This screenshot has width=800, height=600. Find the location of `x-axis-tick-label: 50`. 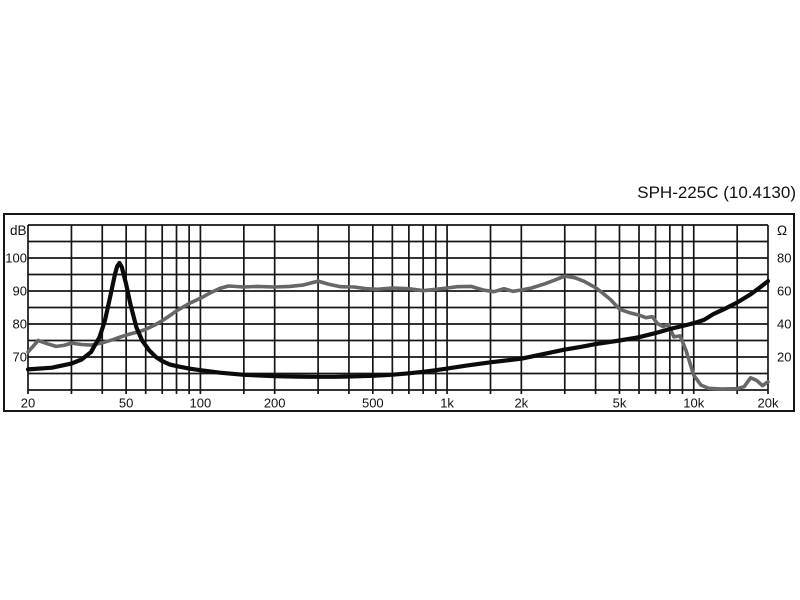

x-axis-tick-label: 50 is located at coordinates (126, 403).